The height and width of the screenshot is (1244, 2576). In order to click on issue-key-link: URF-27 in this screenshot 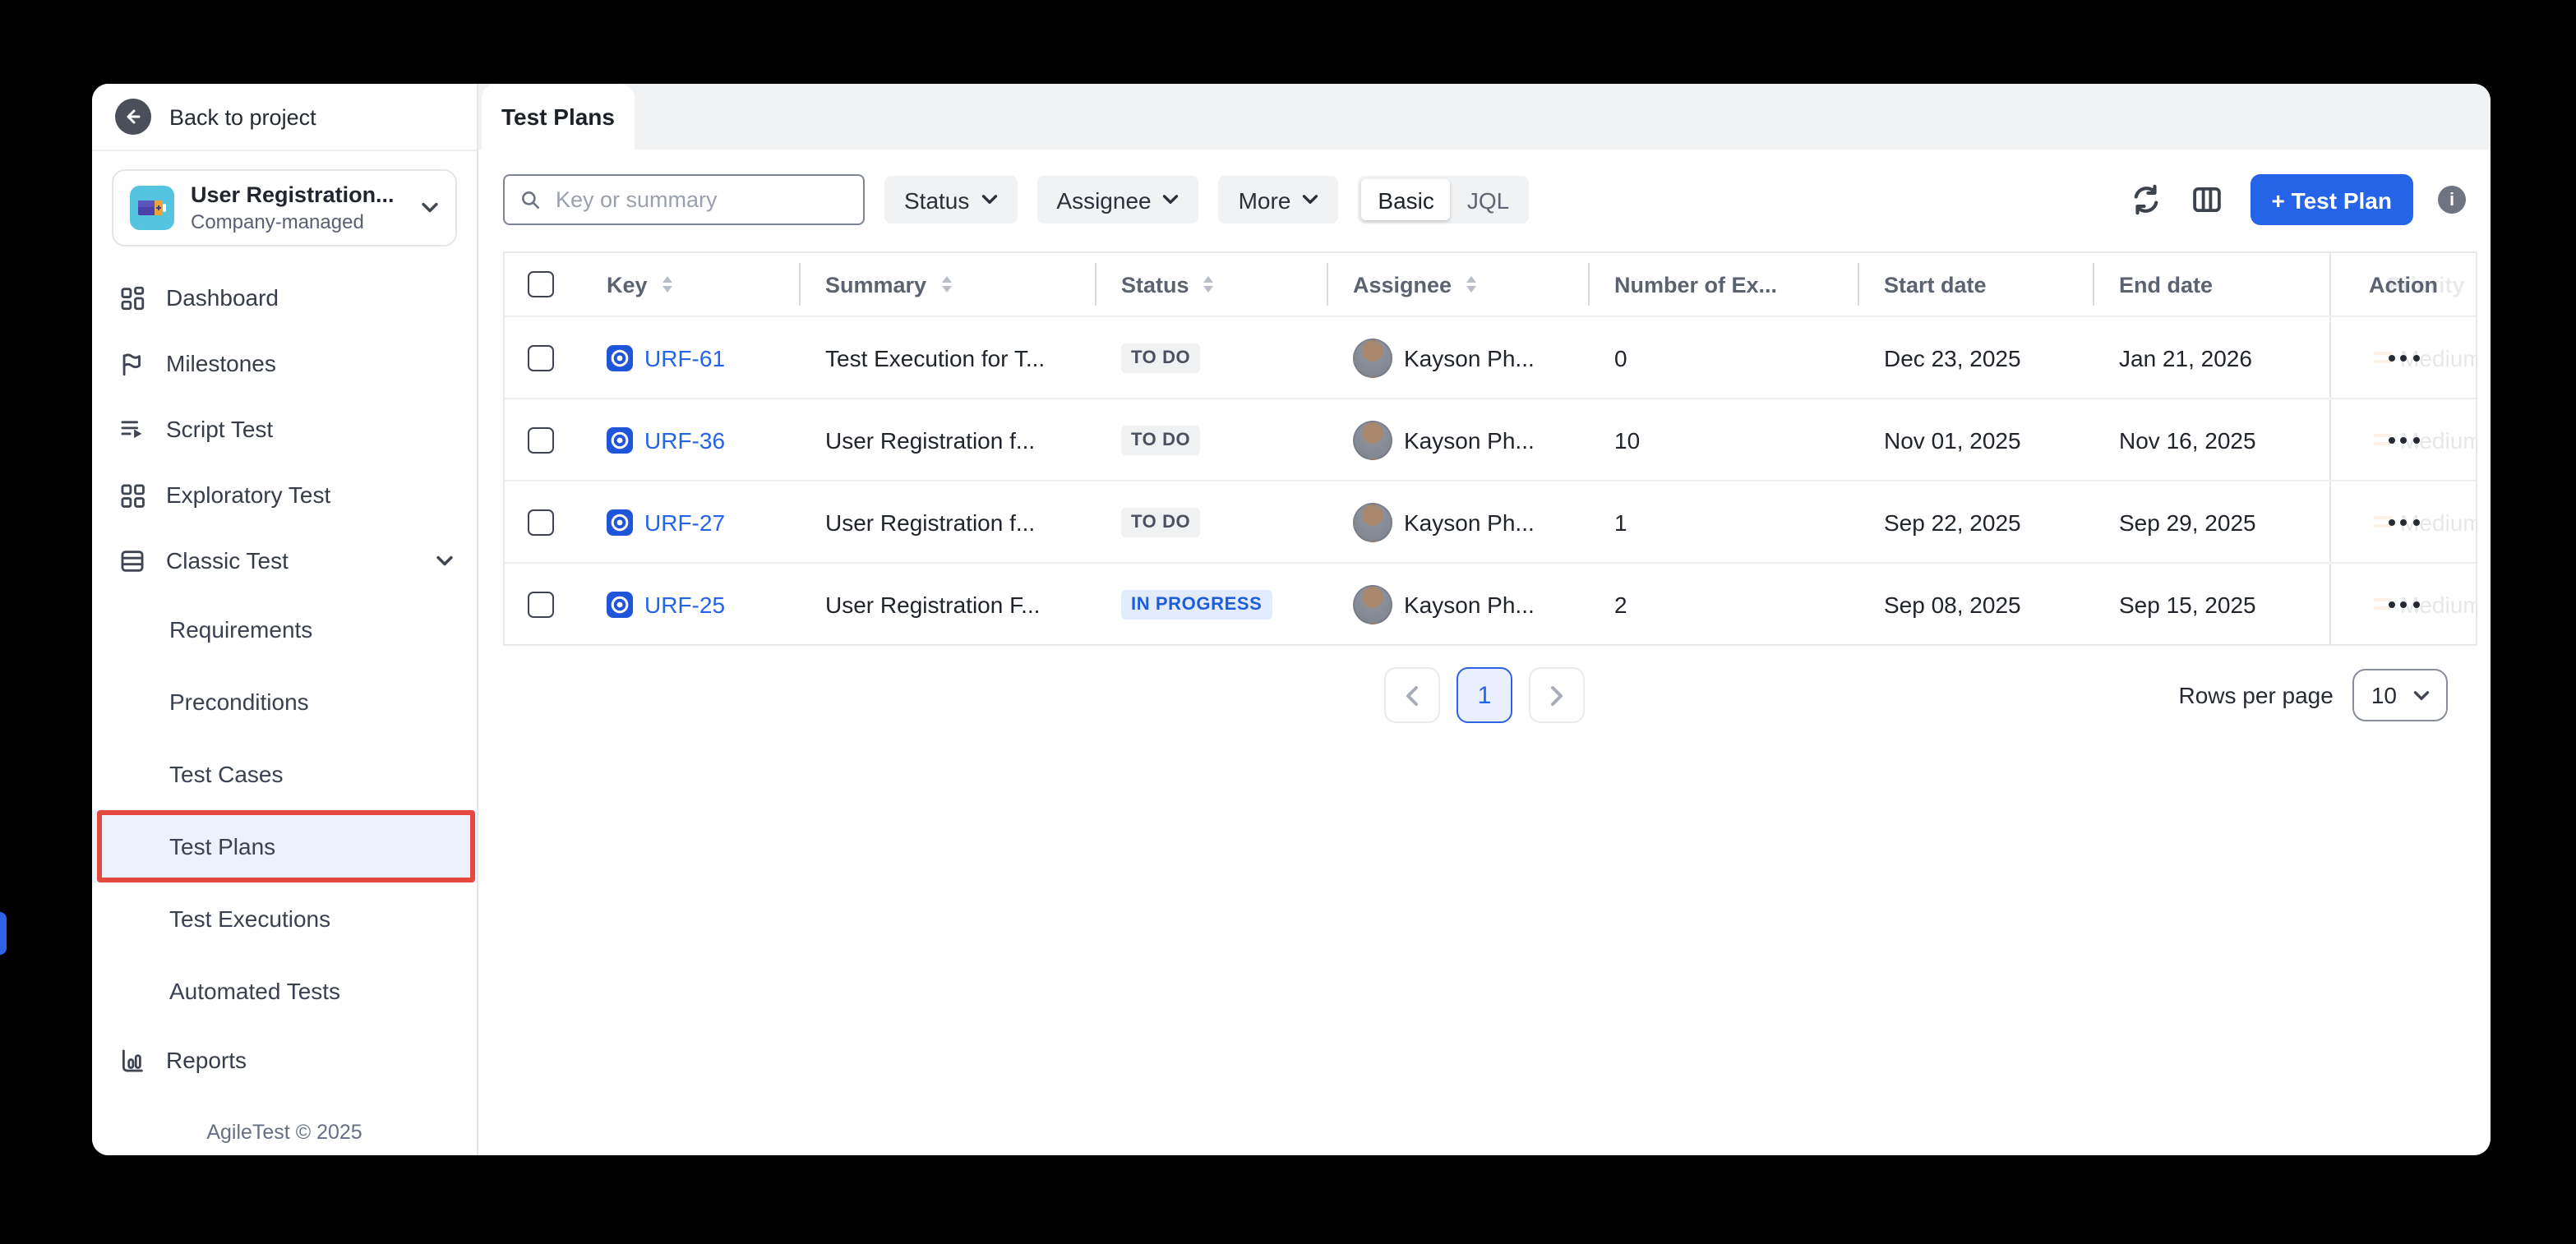, I will do `click(685, 522)`.